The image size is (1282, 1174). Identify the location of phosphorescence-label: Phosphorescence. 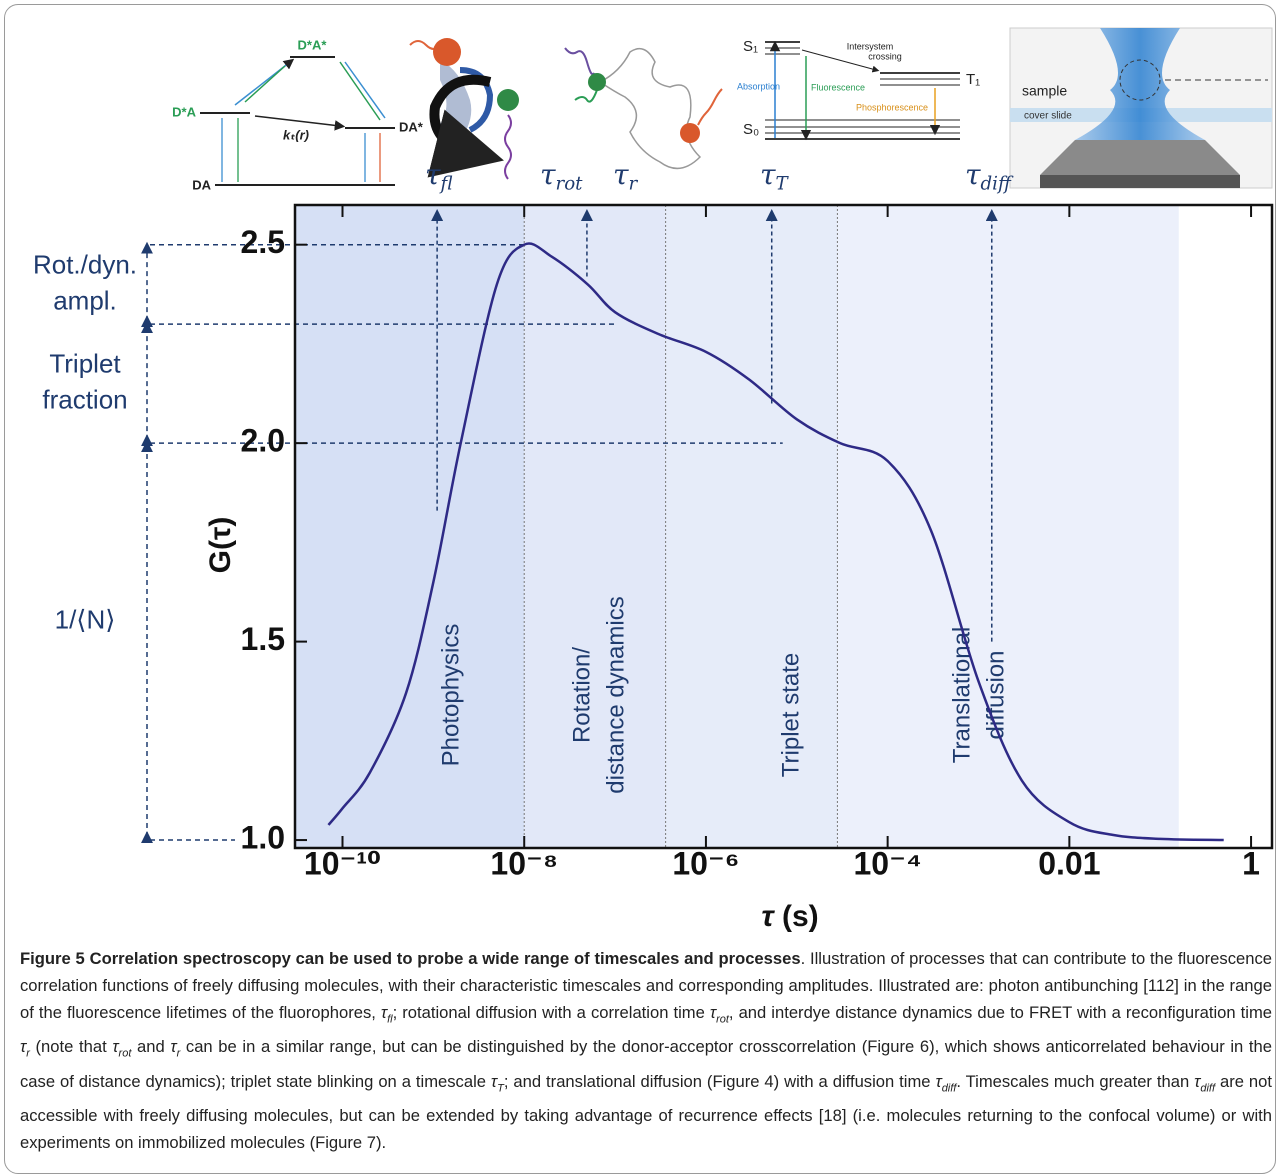
(892, 107).